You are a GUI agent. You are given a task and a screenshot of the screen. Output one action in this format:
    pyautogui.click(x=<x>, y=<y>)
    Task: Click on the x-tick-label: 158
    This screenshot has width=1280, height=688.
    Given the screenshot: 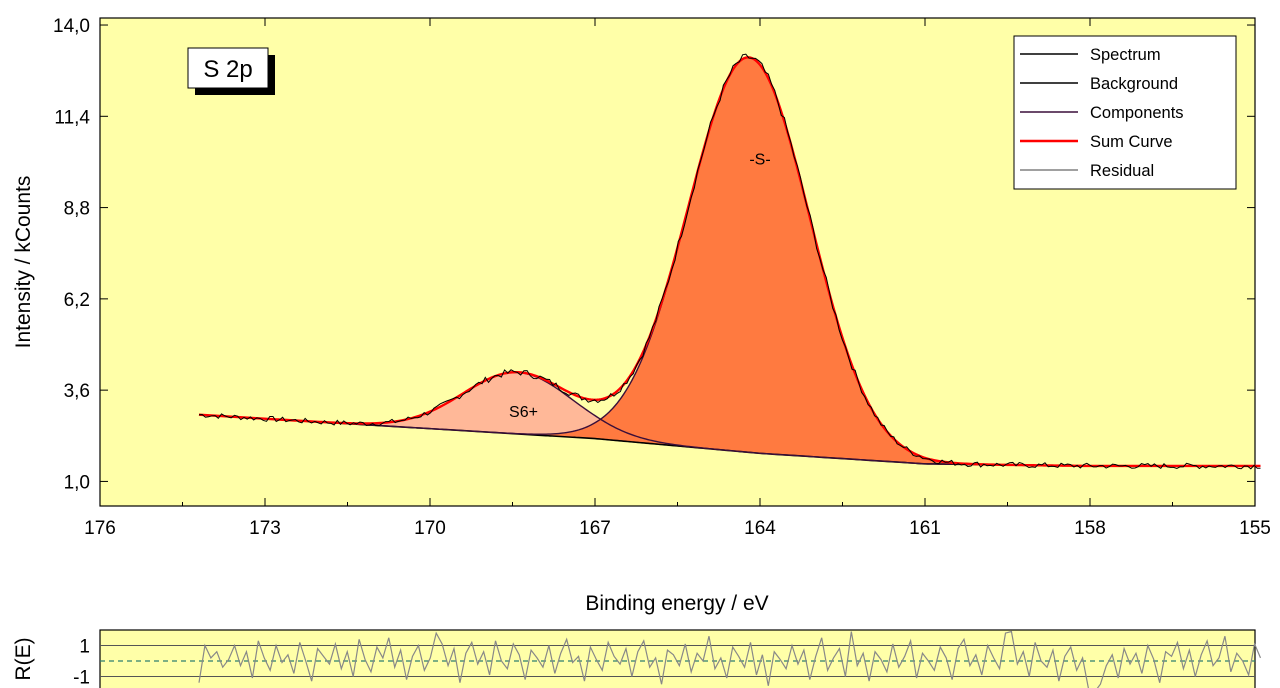 What is the action you would take?
    pyautogui.click(x=1090, y=528)
    